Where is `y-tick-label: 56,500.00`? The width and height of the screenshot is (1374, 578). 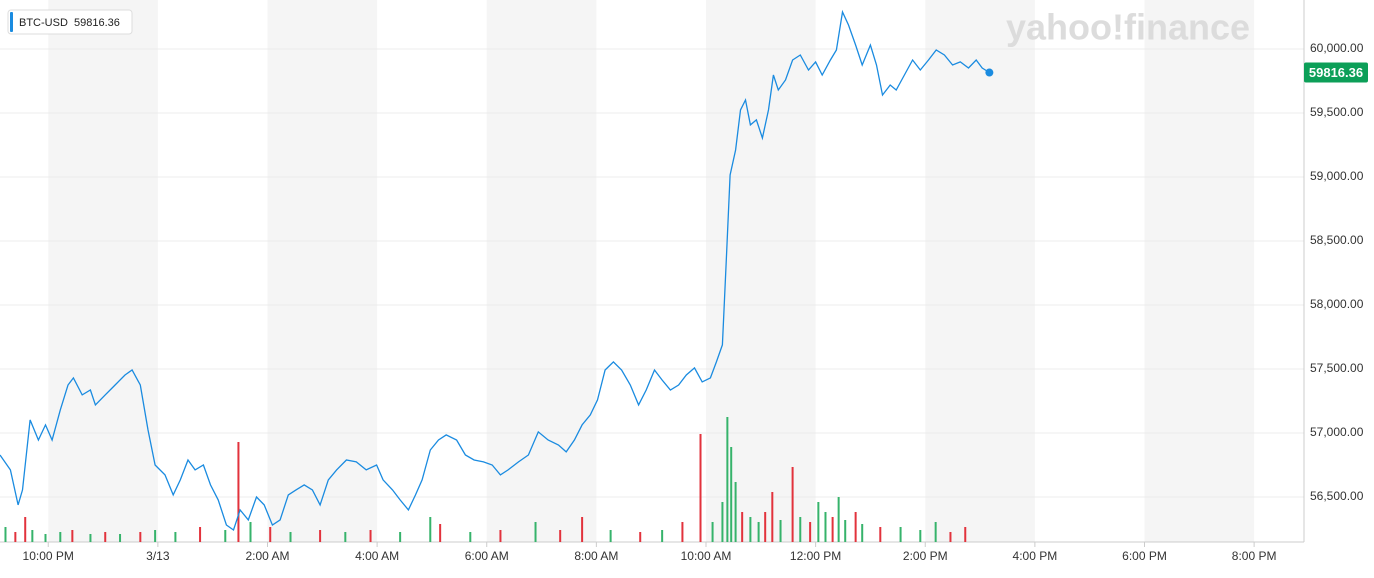
y-tick-label: 56,500.00 is located at coordinates (1337, 496).